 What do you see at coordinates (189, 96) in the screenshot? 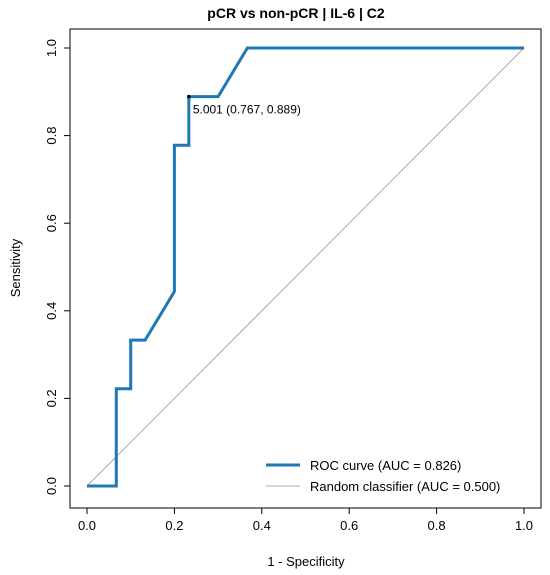
I see `threshold-point` at bounding box center [189, 96].